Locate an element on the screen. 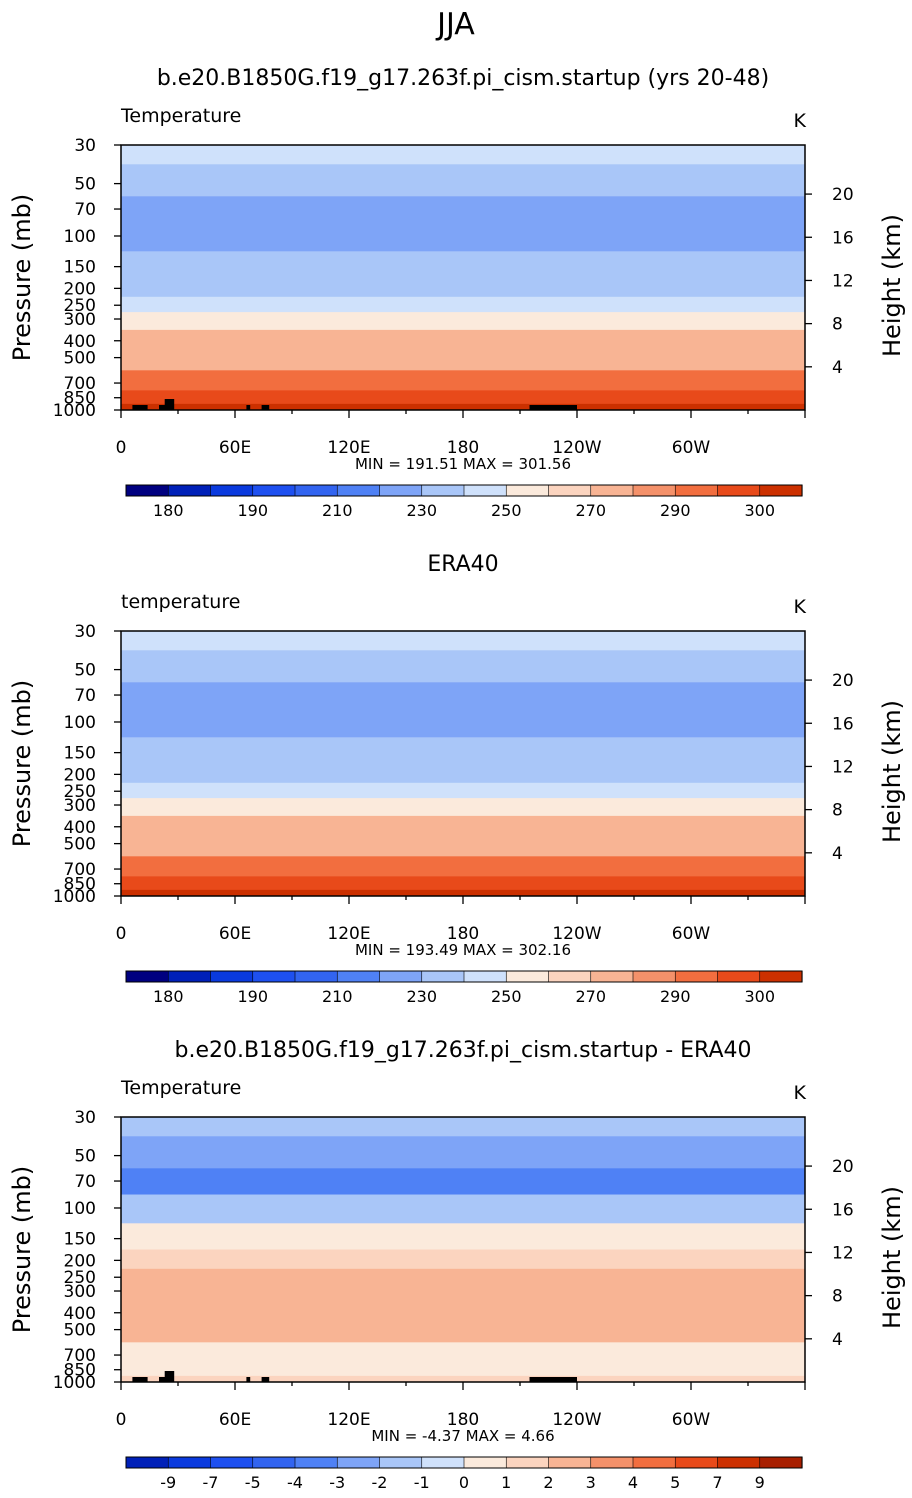  units-label: K is located at coordinates (800, 1093).